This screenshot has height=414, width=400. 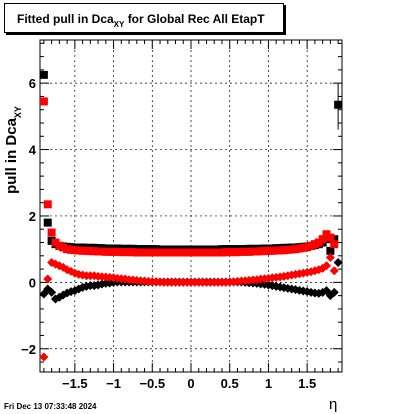 What do you see at coordinates (190, 383) in the screenshot?
I see `x-tick-label: 0` at bounding box center [190, 383].